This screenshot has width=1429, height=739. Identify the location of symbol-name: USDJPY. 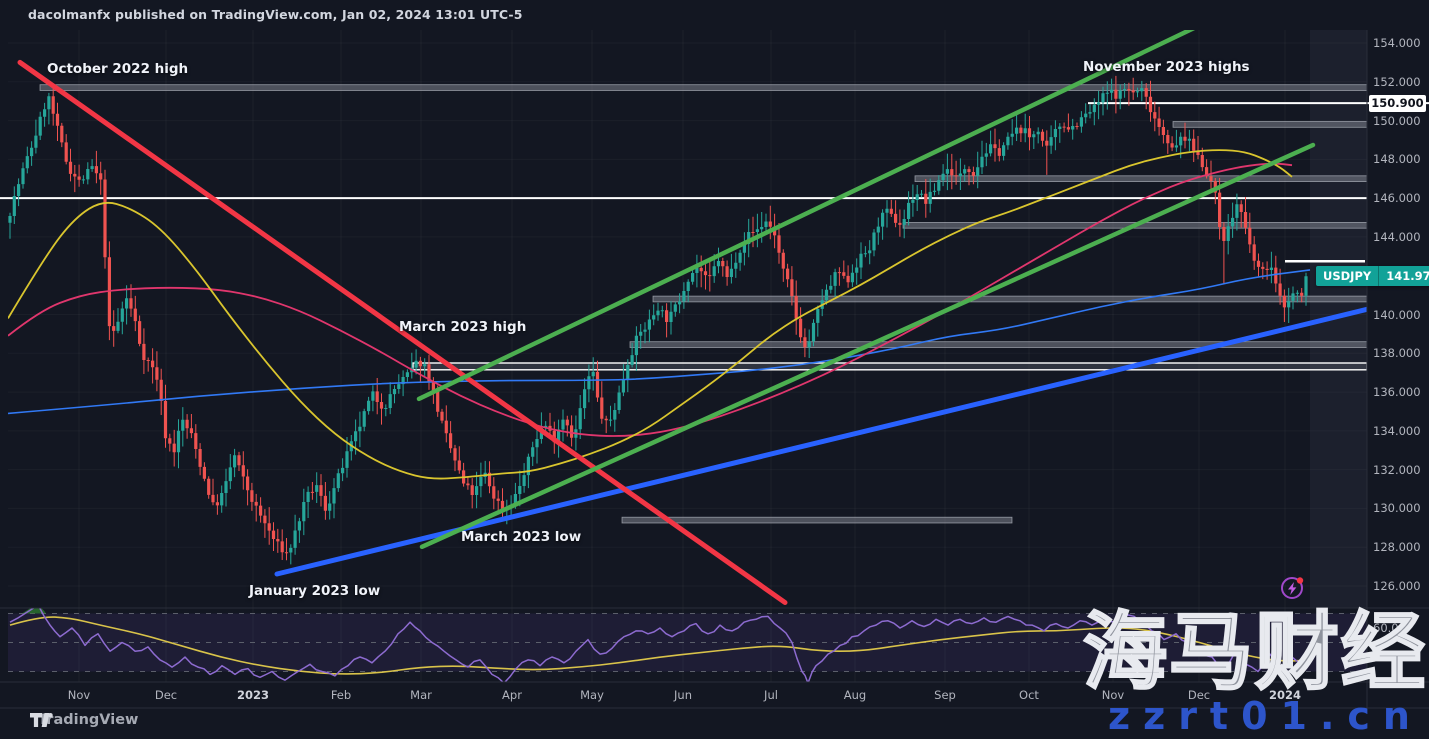
(1347, 276).